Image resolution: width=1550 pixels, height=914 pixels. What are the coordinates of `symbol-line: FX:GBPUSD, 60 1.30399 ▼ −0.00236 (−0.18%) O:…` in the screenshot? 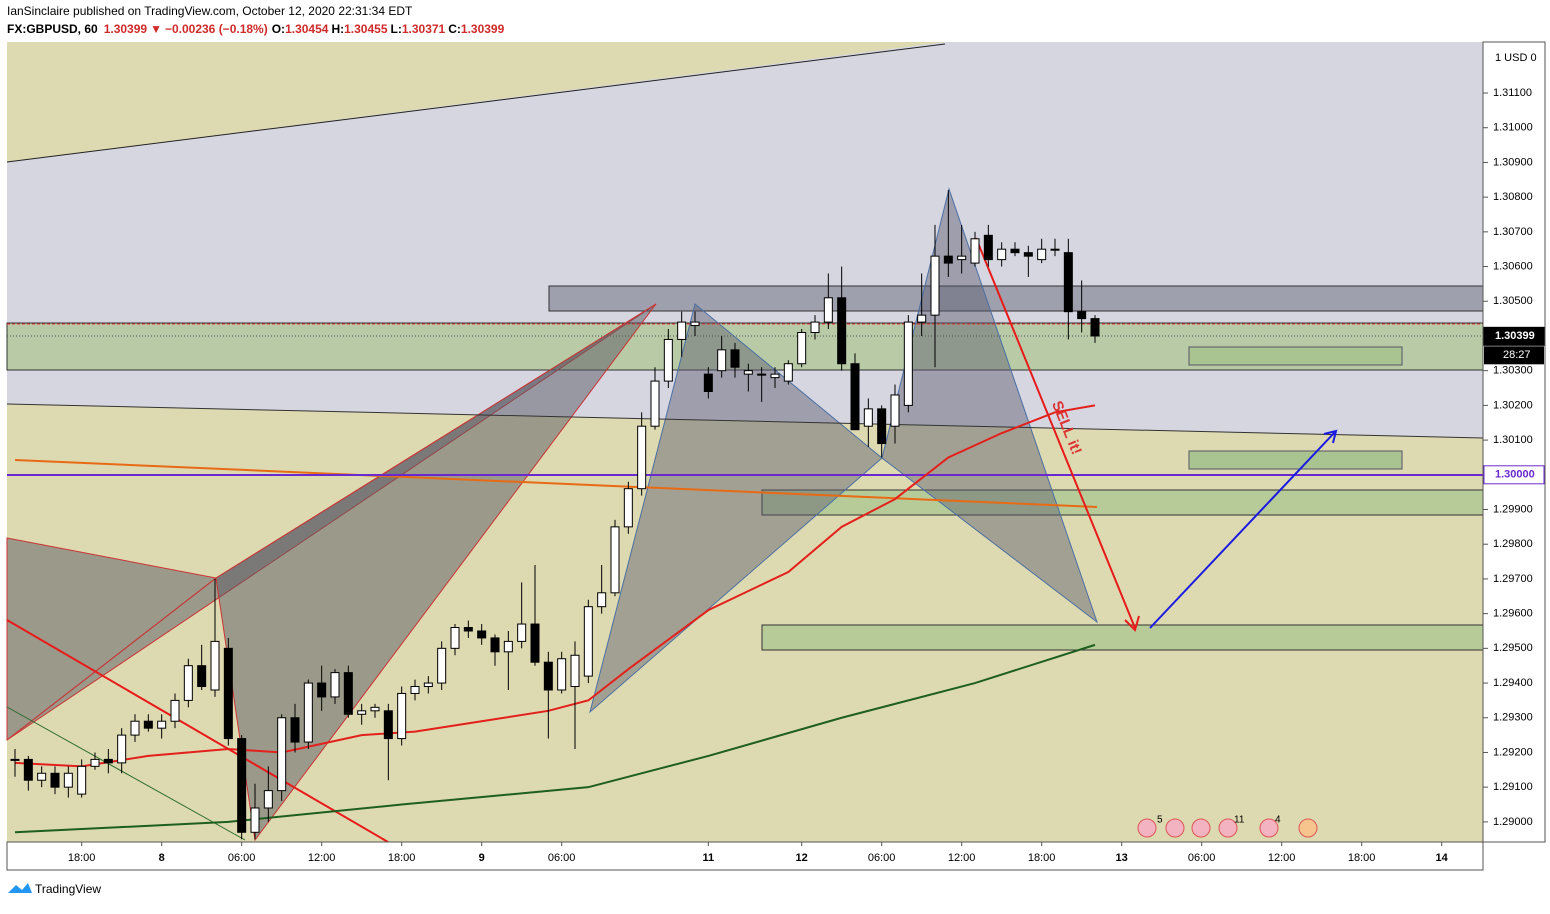 It's located at (256, 29).